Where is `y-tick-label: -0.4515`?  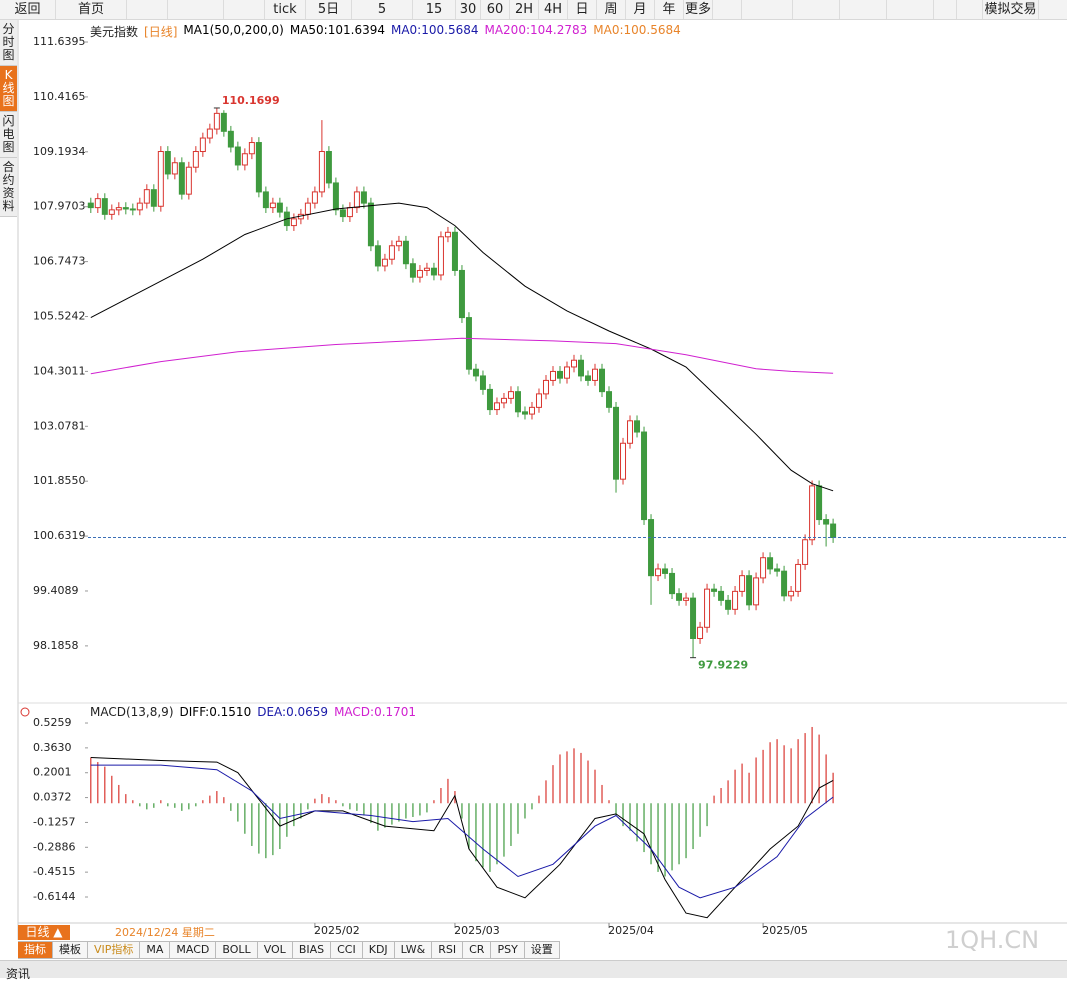
y-tick-label: -0.4515 is located at coordinates (54, 871).